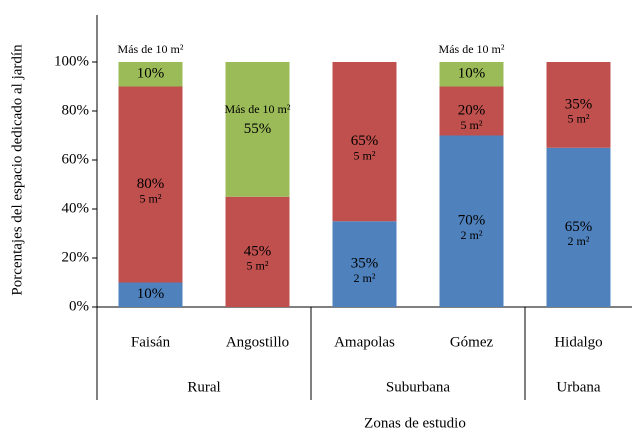 The image size is (636, 432). I want to click on value-label: 55%, so click(258, 129).